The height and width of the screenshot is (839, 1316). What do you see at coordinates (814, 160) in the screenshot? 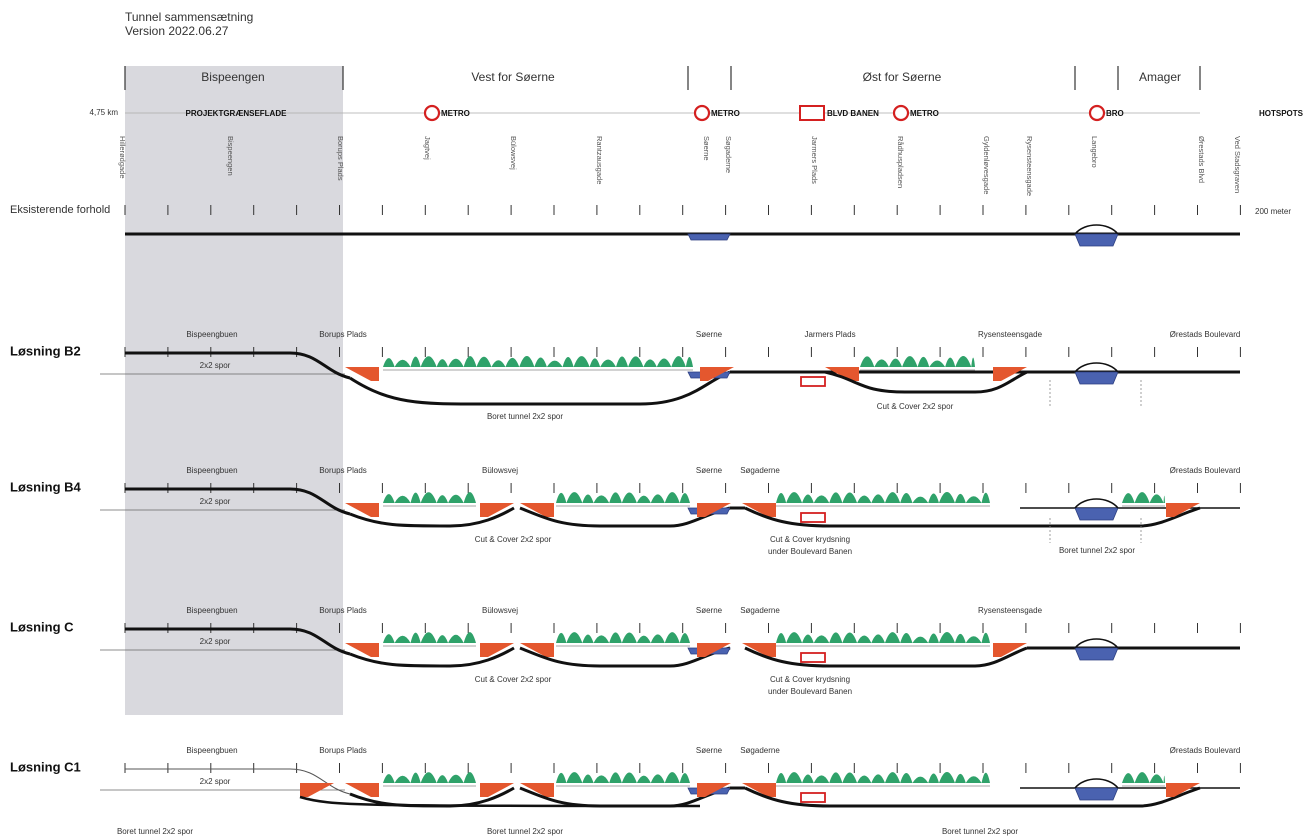
I see `street-name: Jarmers Plads` at bounding box center [814, 160].